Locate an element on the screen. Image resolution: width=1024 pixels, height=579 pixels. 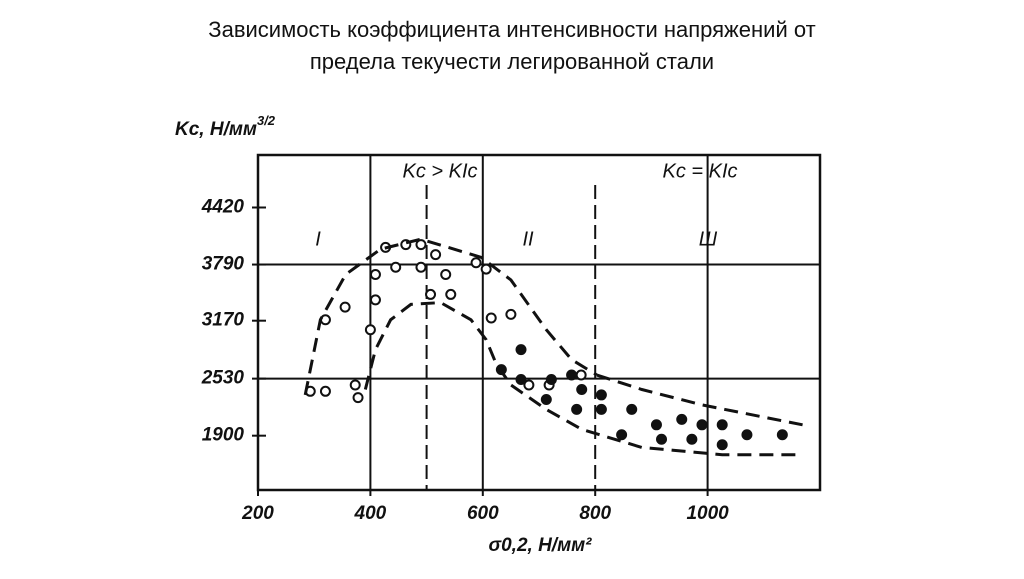
x-tick-label: 400 is located at coordinates (370, 513).